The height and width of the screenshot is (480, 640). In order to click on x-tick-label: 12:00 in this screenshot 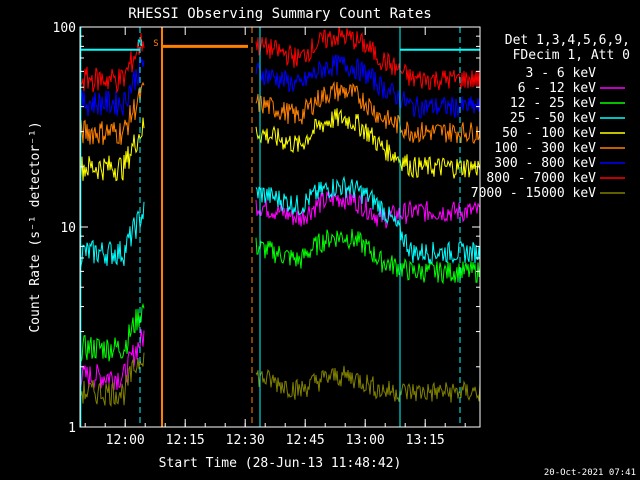, I will do `click(125, 440)`.